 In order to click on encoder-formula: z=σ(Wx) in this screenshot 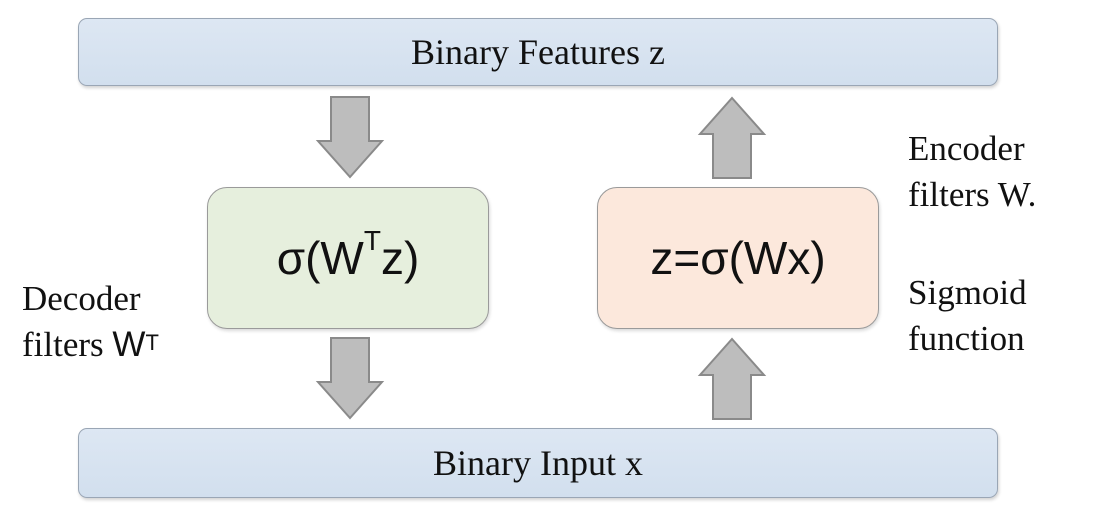, I will do `click(738, 258)`.